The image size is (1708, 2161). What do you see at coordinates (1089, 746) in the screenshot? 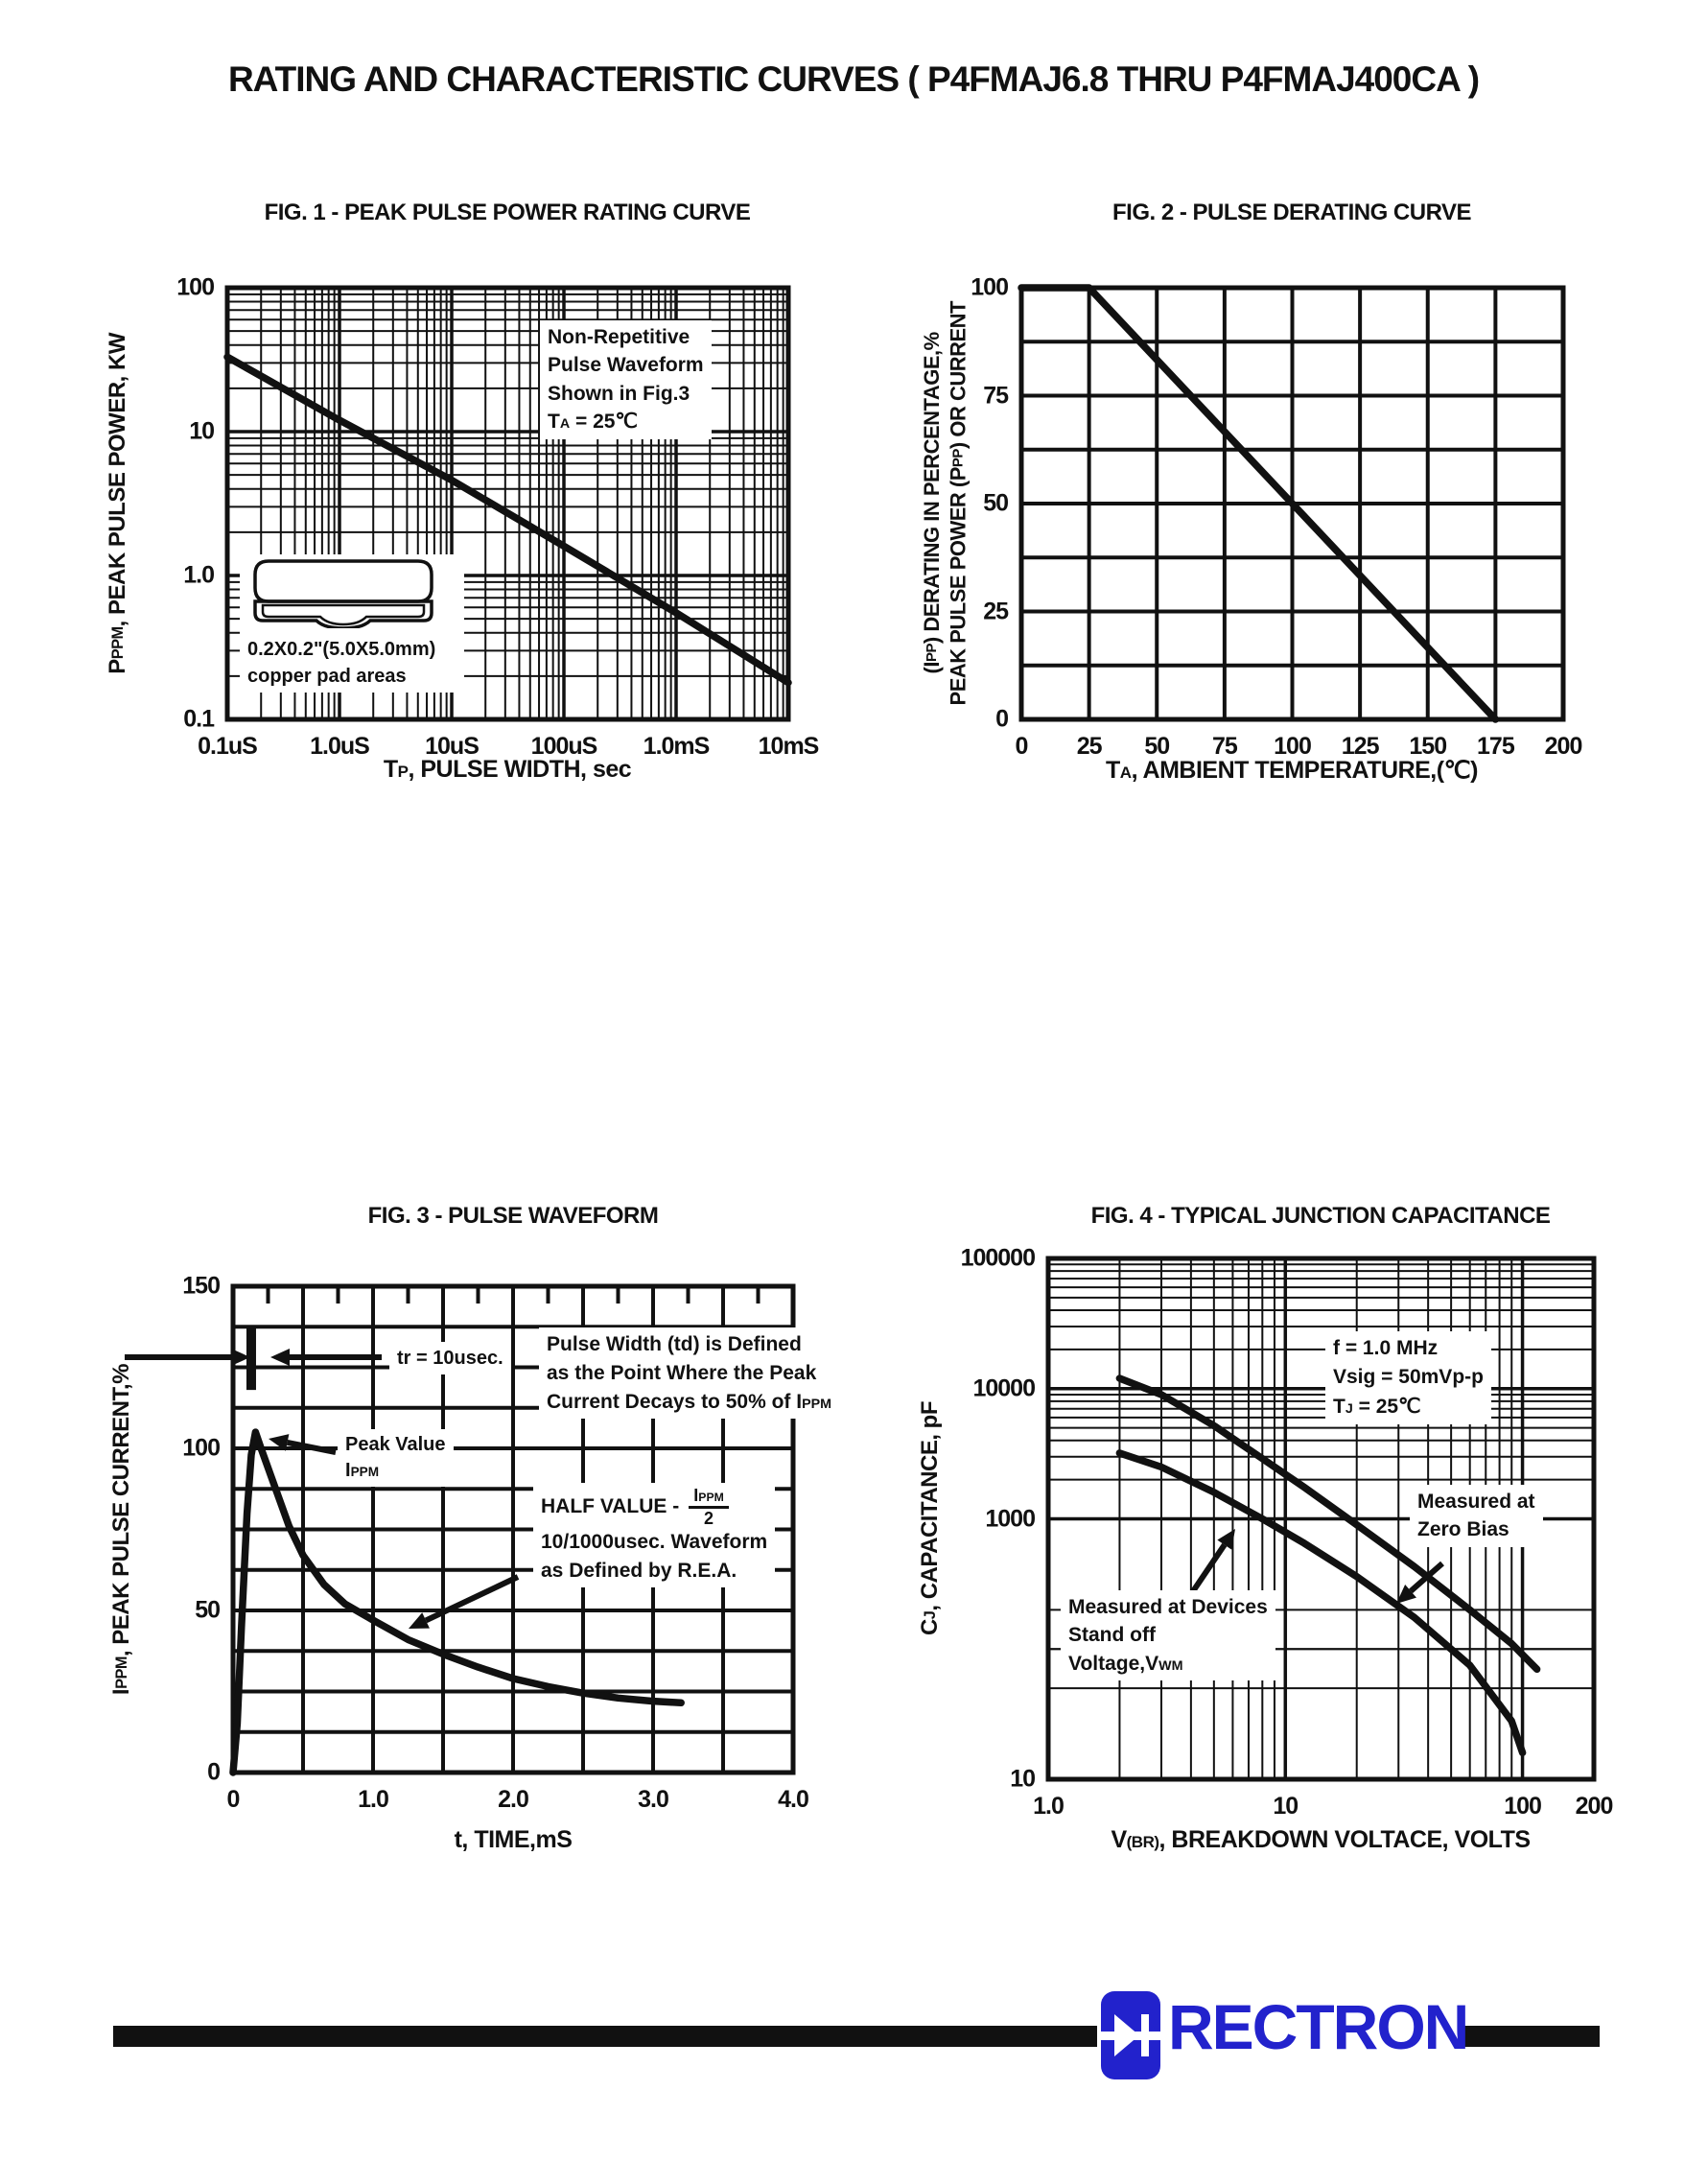
I see `fig2-xtick: 25` at bounding box center [1089, 746].